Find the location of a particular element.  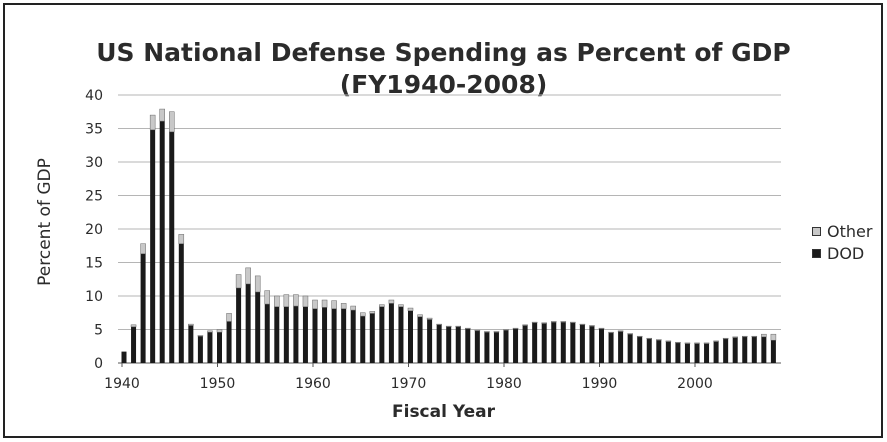

y-tick-label: 0 is located at coordinates (98, 364).